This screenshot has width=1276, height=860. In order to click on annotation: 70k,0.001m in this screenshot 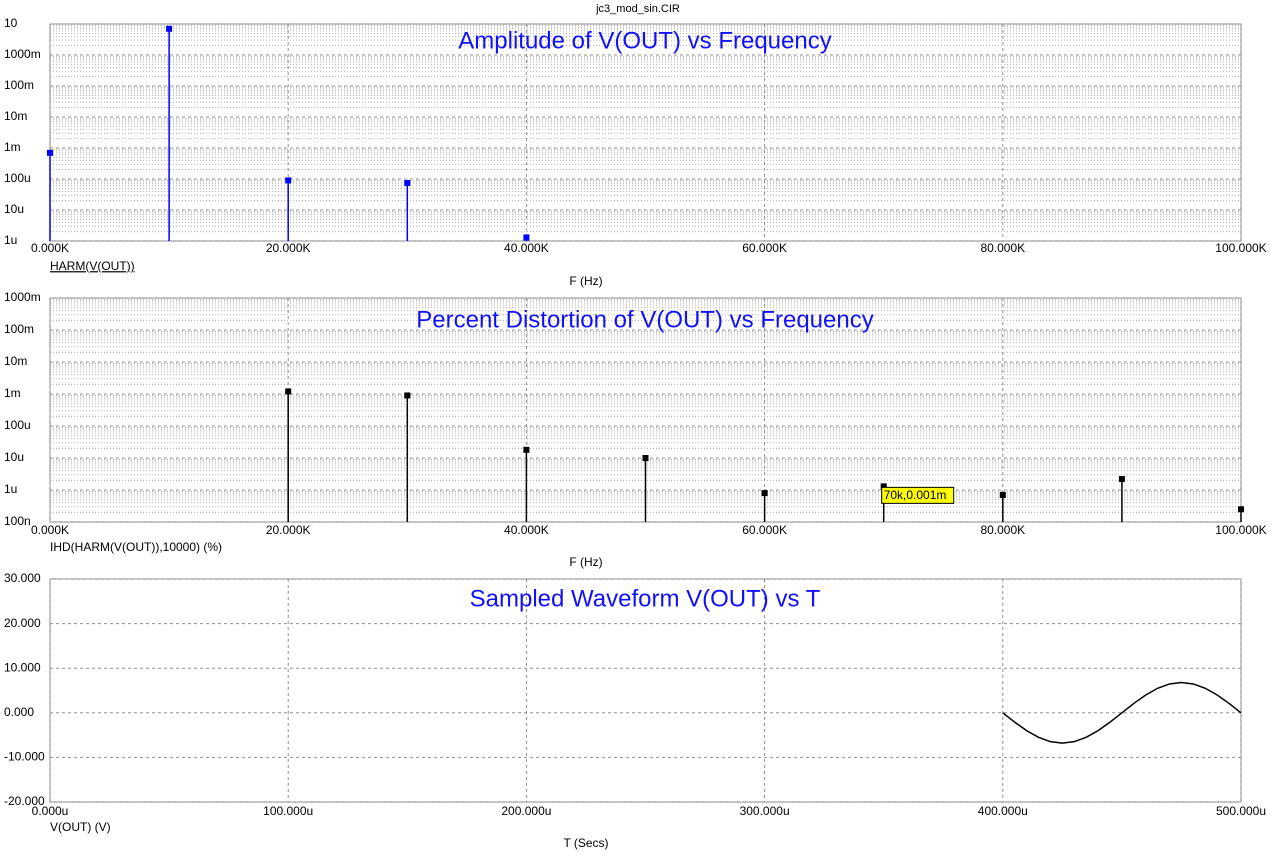, I will do `click(915, 495)`.